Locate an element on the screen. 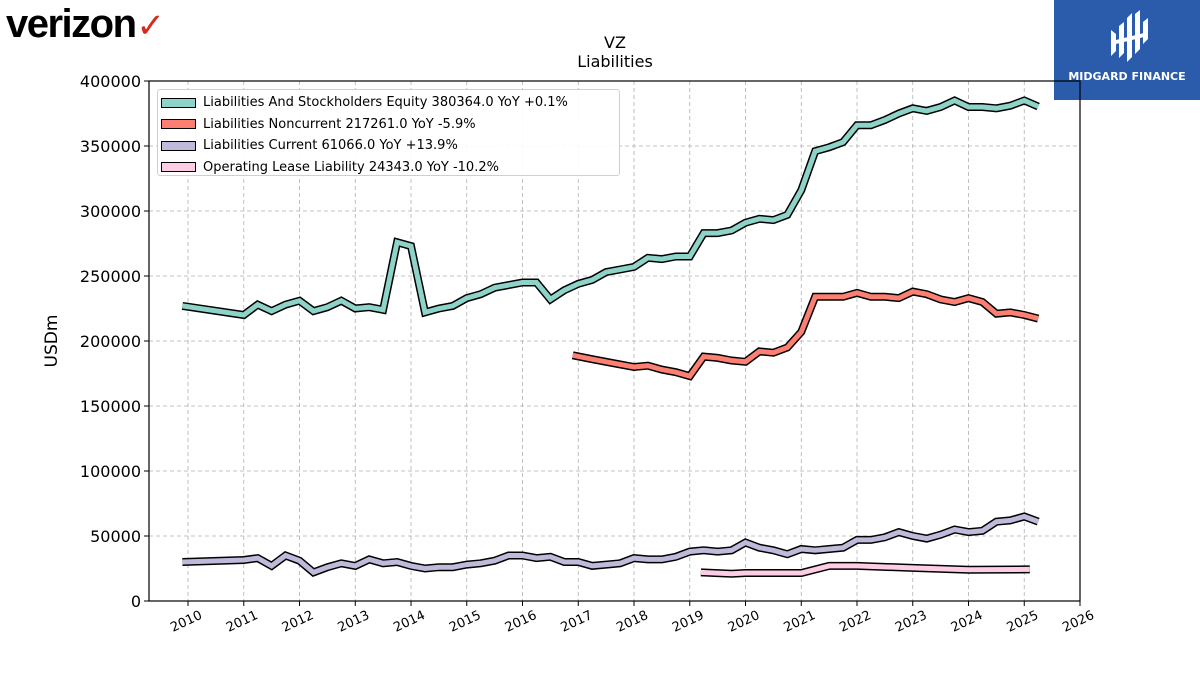 Image resolution: width=1200 pixels, height=675 pixels. legend-item: Liabilities Current 61066.0 YoY +13.9% is located at coordinates (390, 146).